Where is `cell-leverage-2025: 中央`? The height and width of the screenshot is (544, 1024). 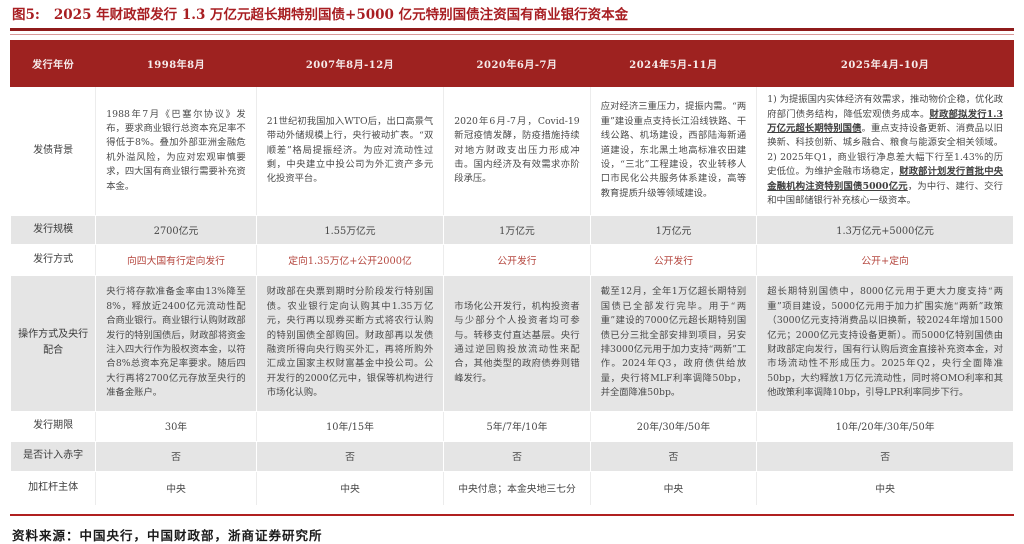 cell-leverage-2025: 中央 is located at coordinates (885, 488).